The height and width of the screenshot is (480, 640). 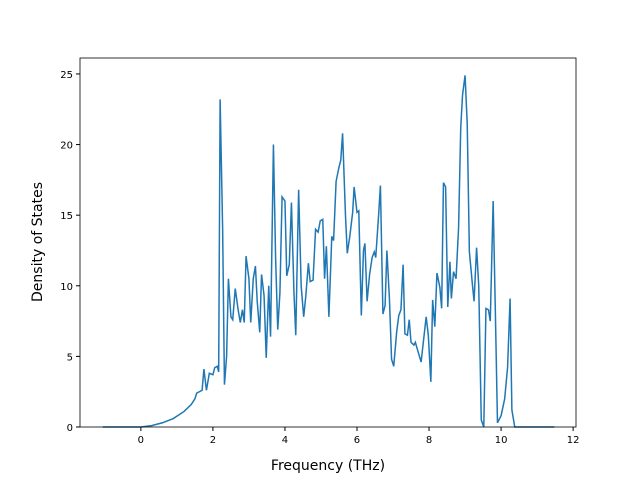 What do you see at coordinates (70, 428) in the screenshot?
I see `y-tick-label: 0` at bounding box center [70, 428].